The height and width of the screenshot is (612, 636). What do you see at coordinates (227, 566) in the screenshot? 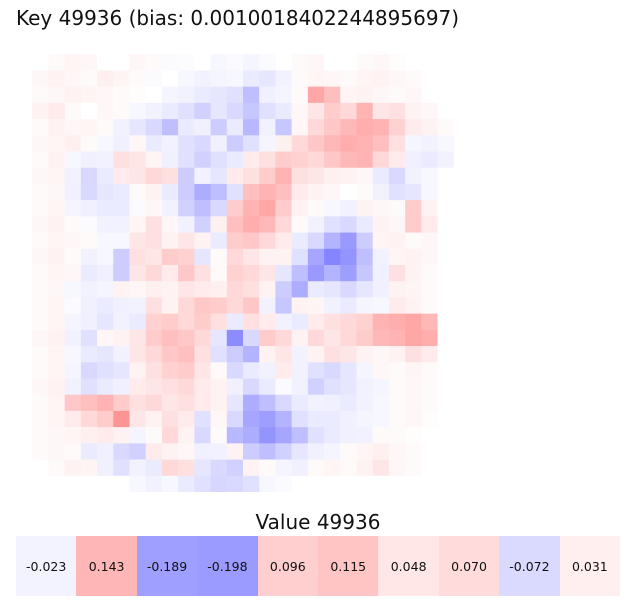
I see `value-cell: -0.198` at bounding box center [227, 566].